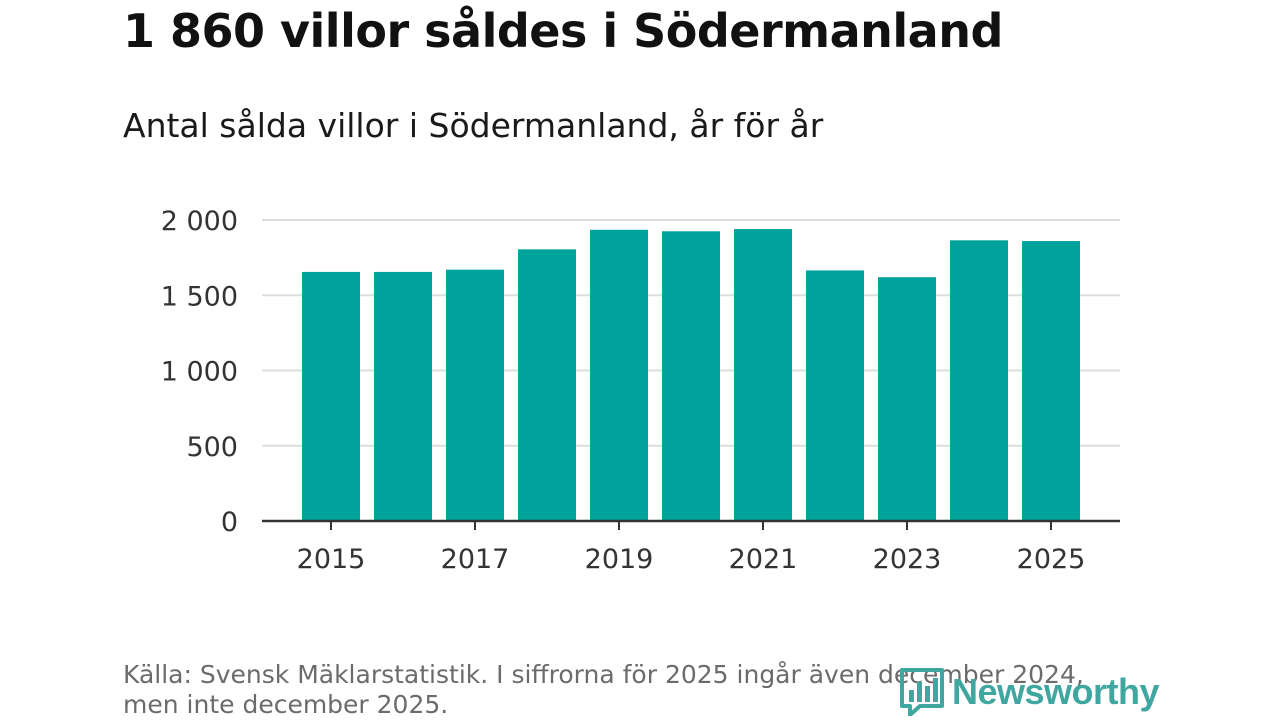  What do you see at coordinates (331, 396) in the screenshot?
I see `bar-2015` at bounding box center [331, 396].